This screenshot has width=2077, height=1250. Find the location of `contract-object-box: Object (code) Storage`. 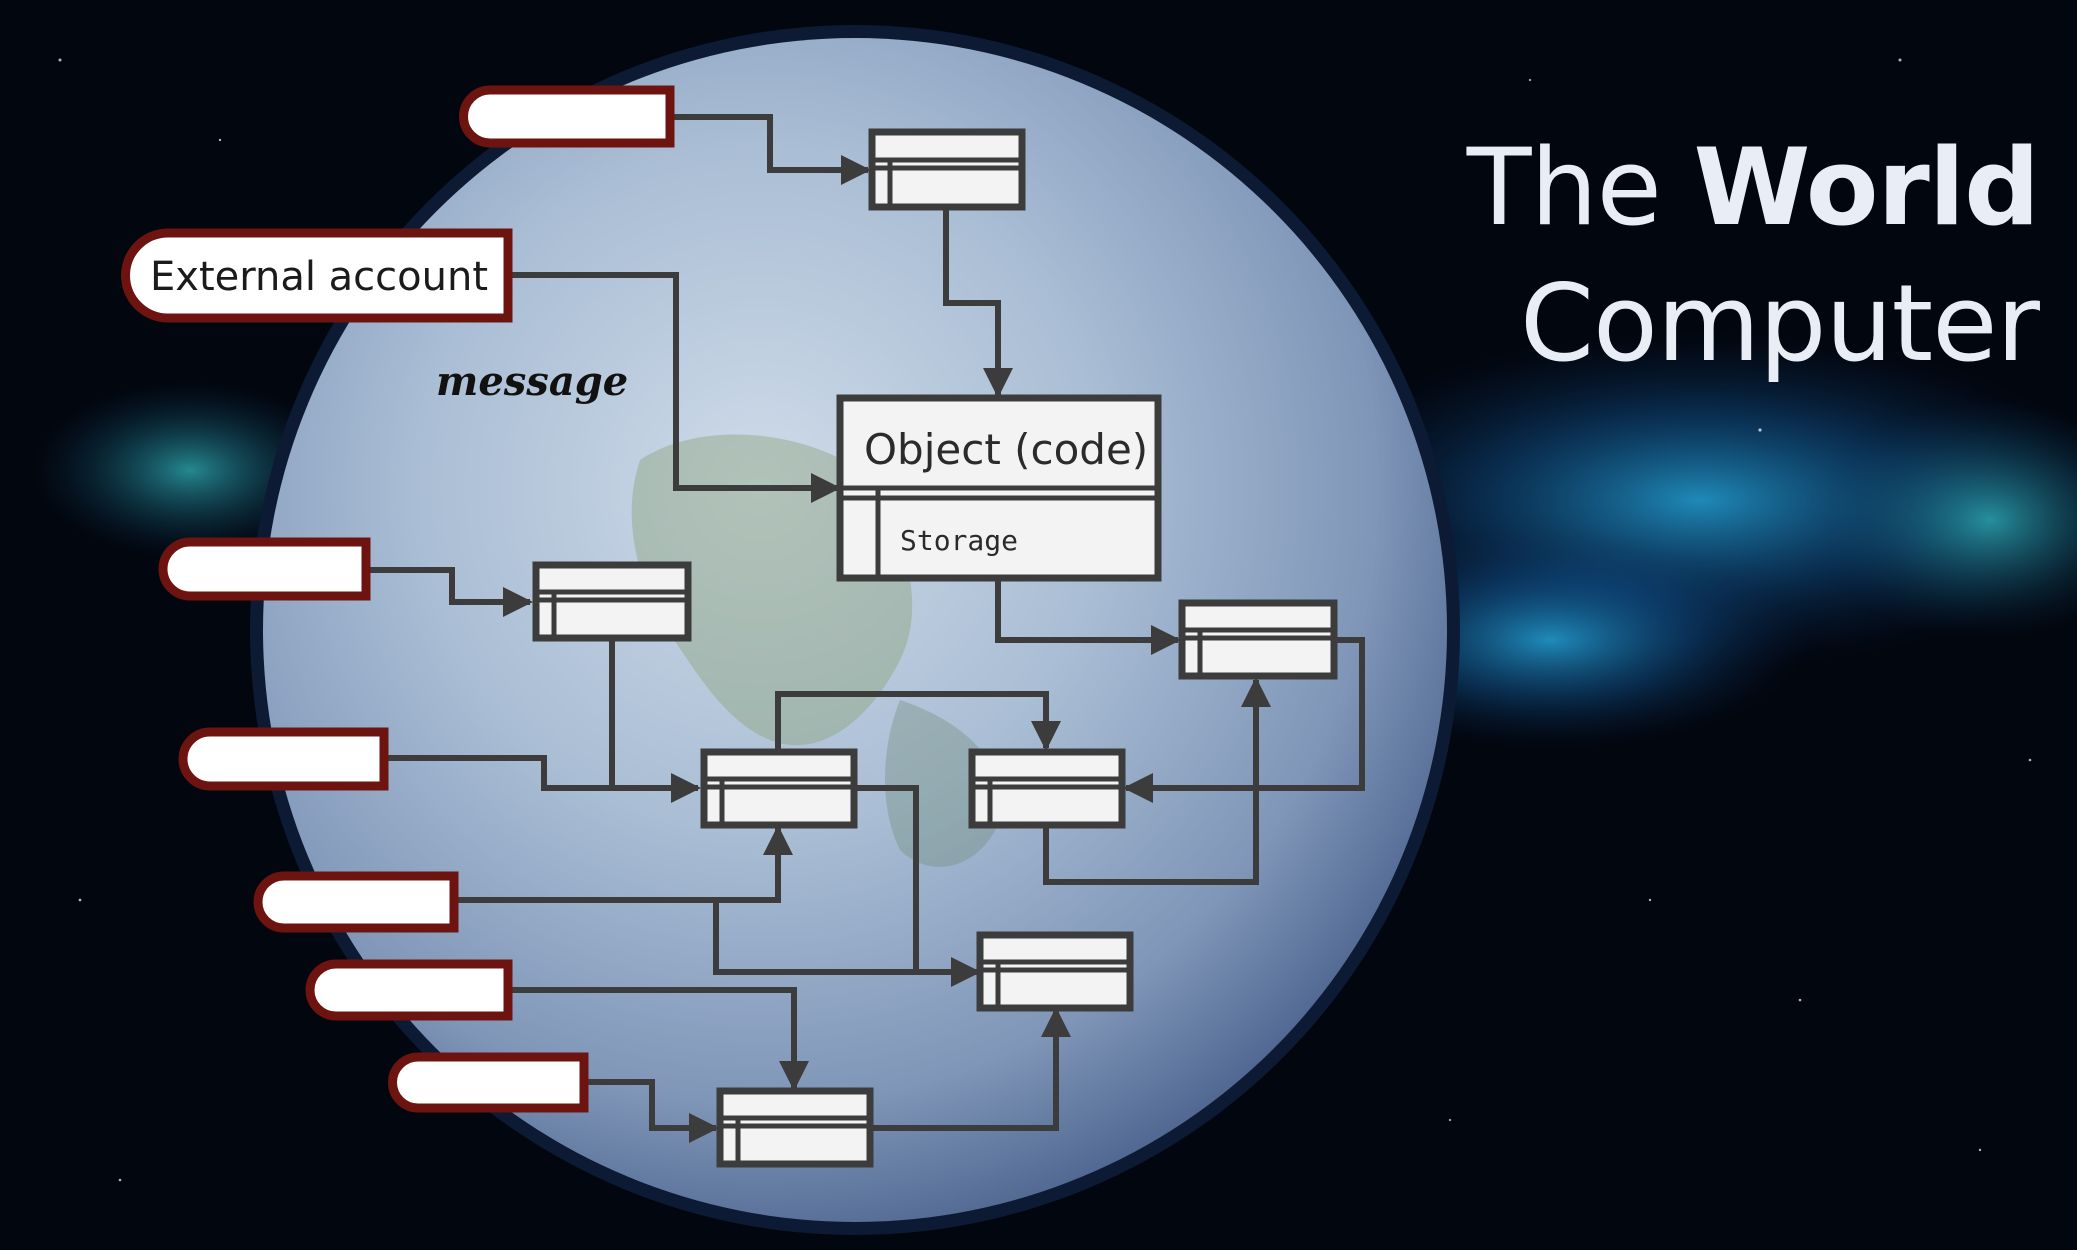

contract-object-box: Object (code) Storage is located at coordinates (999, 488).